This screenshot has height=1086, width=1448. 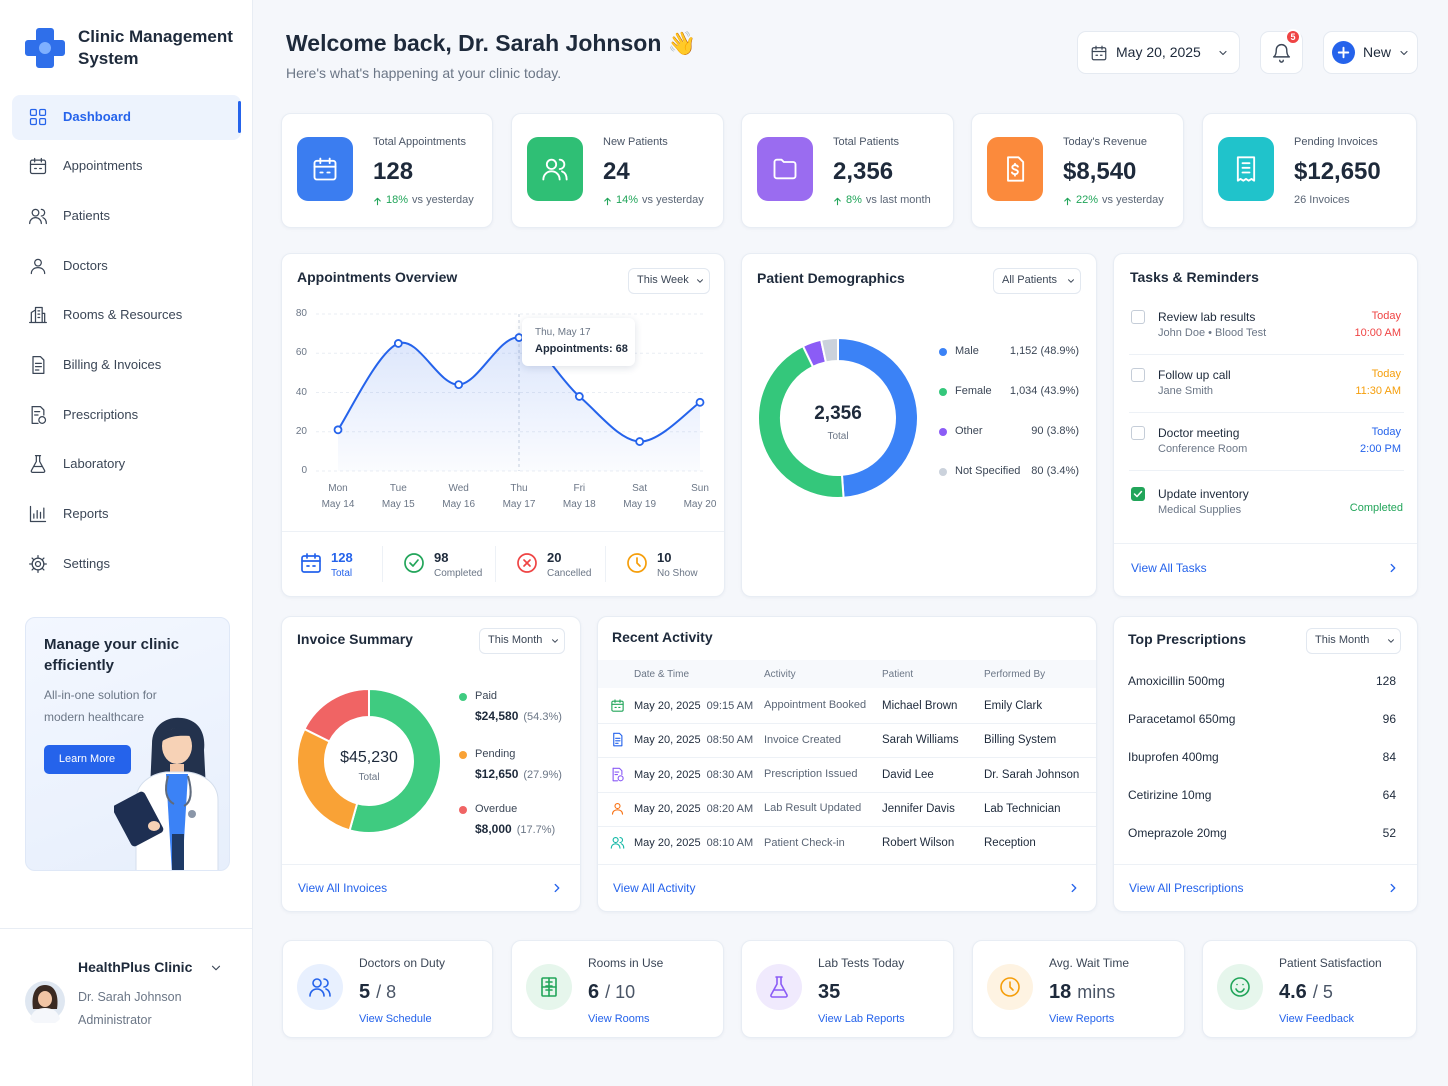 I want to click on promo-title: Manage your clinic efficiently, so click(x=112, y=655).